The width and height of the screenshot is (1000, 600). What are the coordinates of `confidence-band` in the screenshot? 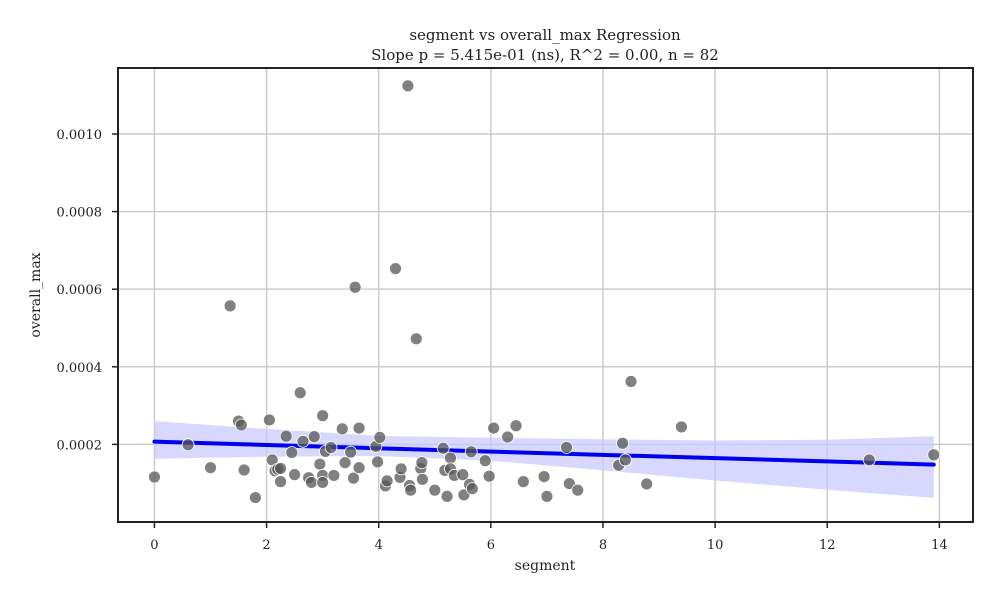 It's located at (544, 459).